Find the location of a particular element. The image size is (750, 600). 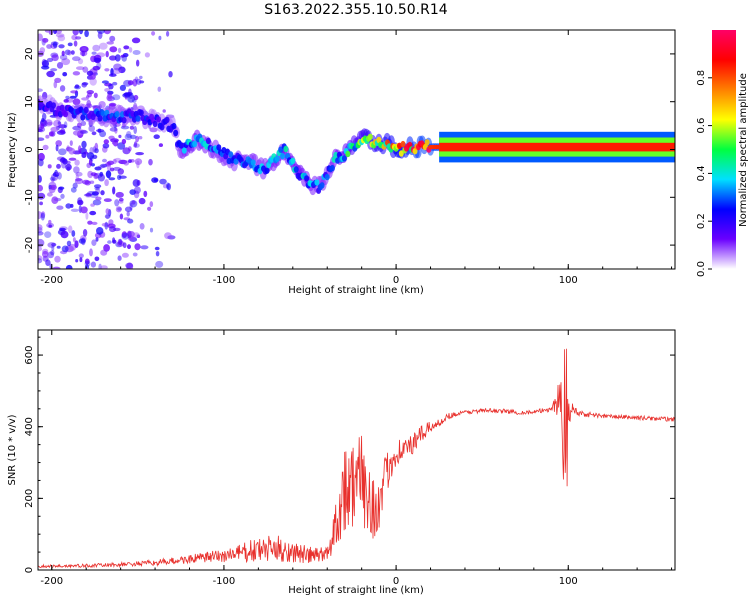

colorbar-tick-label: 0.8 is located at coordinates (701, 78).